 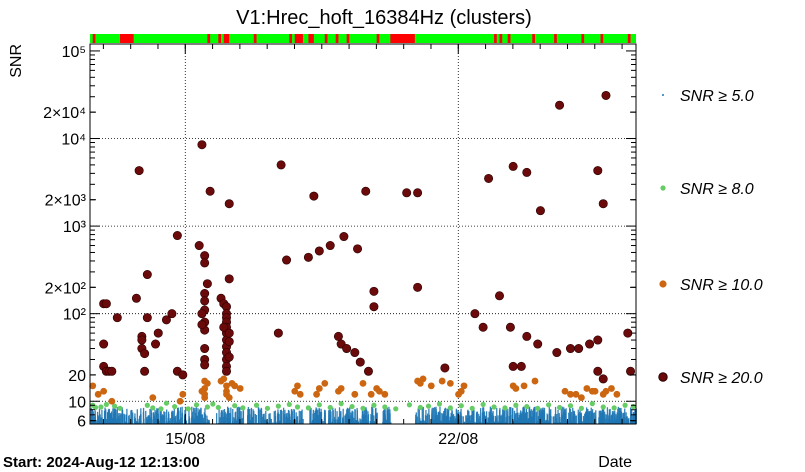 What do you see at coordinates (363, 406) in the screenshot?
I see `series-snr8` at bounding box center [363, 406].